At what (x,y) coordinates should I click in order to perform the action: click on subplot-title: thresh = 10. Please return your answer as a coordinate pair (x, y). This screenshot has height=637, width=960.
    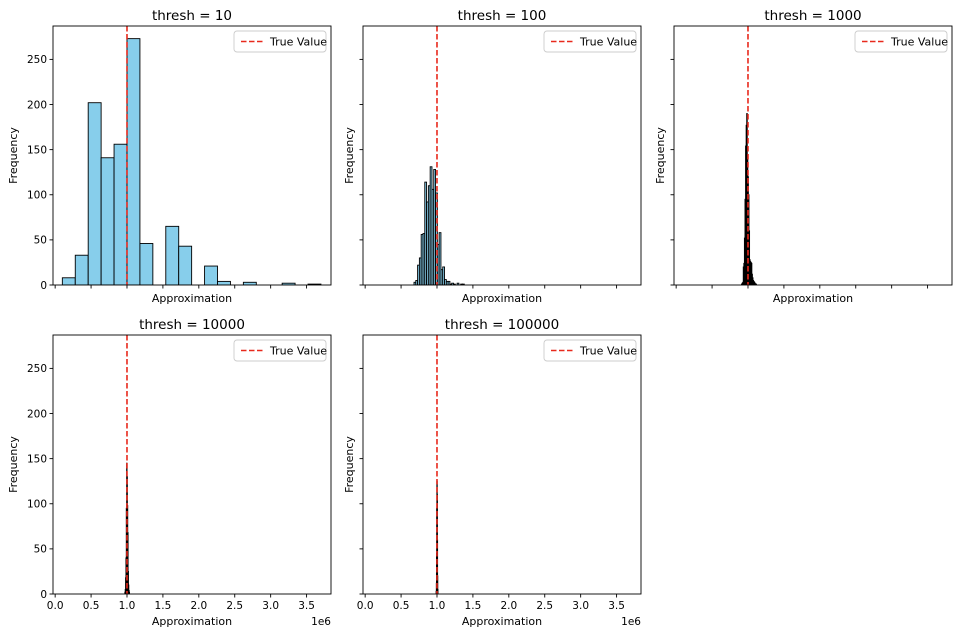
    Looking at the image, I should click on (192, 16).